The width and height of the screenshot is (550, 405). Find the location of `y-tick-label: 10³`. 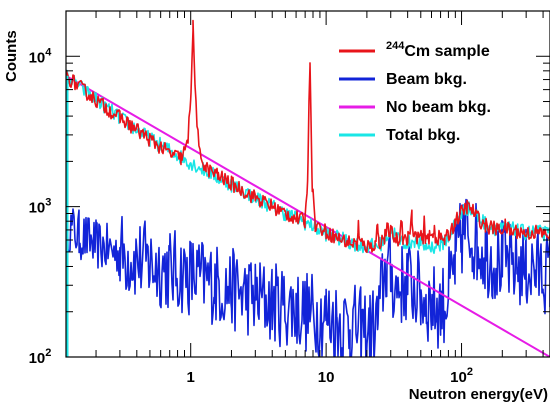

y-tick-label: 10³ is located at coordinates (40, 207).